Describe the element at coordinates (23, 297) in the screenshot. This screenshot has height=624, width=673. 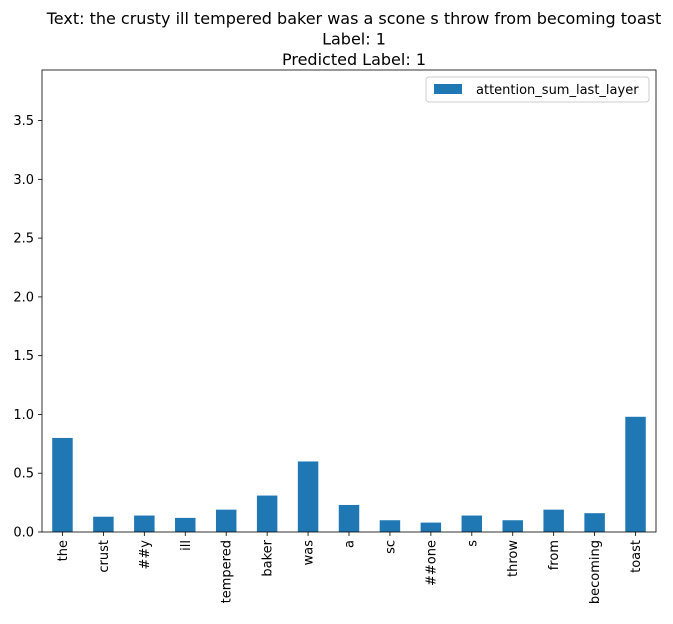
I see `y-tick-label: 2.0` at that location.